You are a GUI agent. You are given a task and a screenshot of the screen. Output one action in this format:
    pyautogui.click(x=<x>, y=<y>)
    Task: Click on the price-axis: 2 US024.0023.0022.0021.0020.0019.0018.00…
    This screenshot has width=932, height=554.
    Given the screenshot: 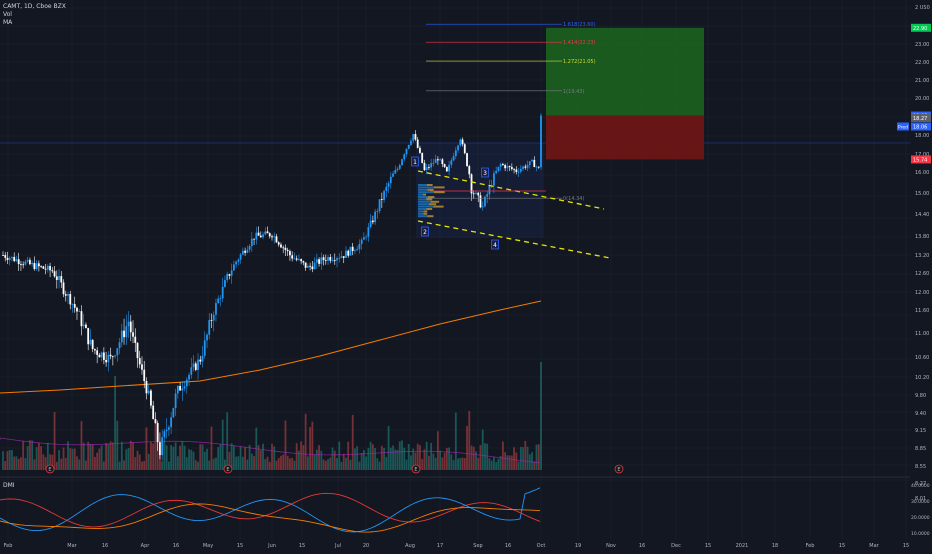 What is the action you would take?
    pyautogui.click(x=914, y=275)
    